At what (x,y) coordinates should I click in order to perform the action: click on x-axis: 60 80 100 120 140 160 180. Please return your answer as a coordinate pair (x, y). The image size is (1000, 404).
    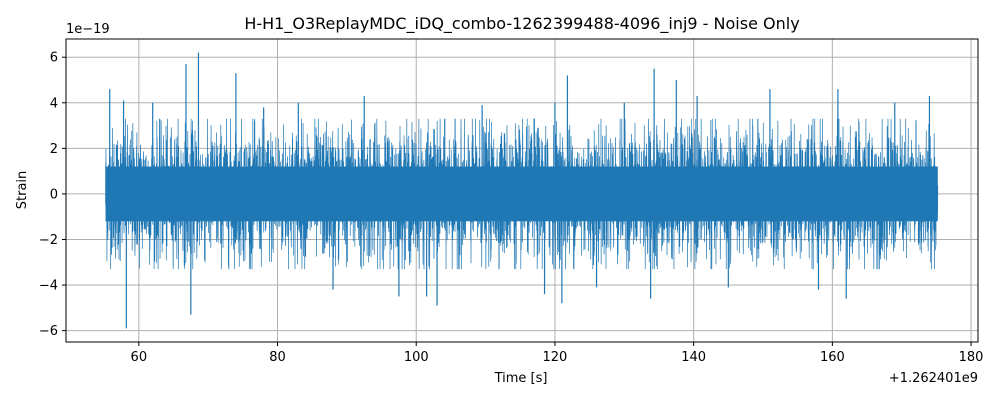
    Looking at the image, I should click on (557, 353).